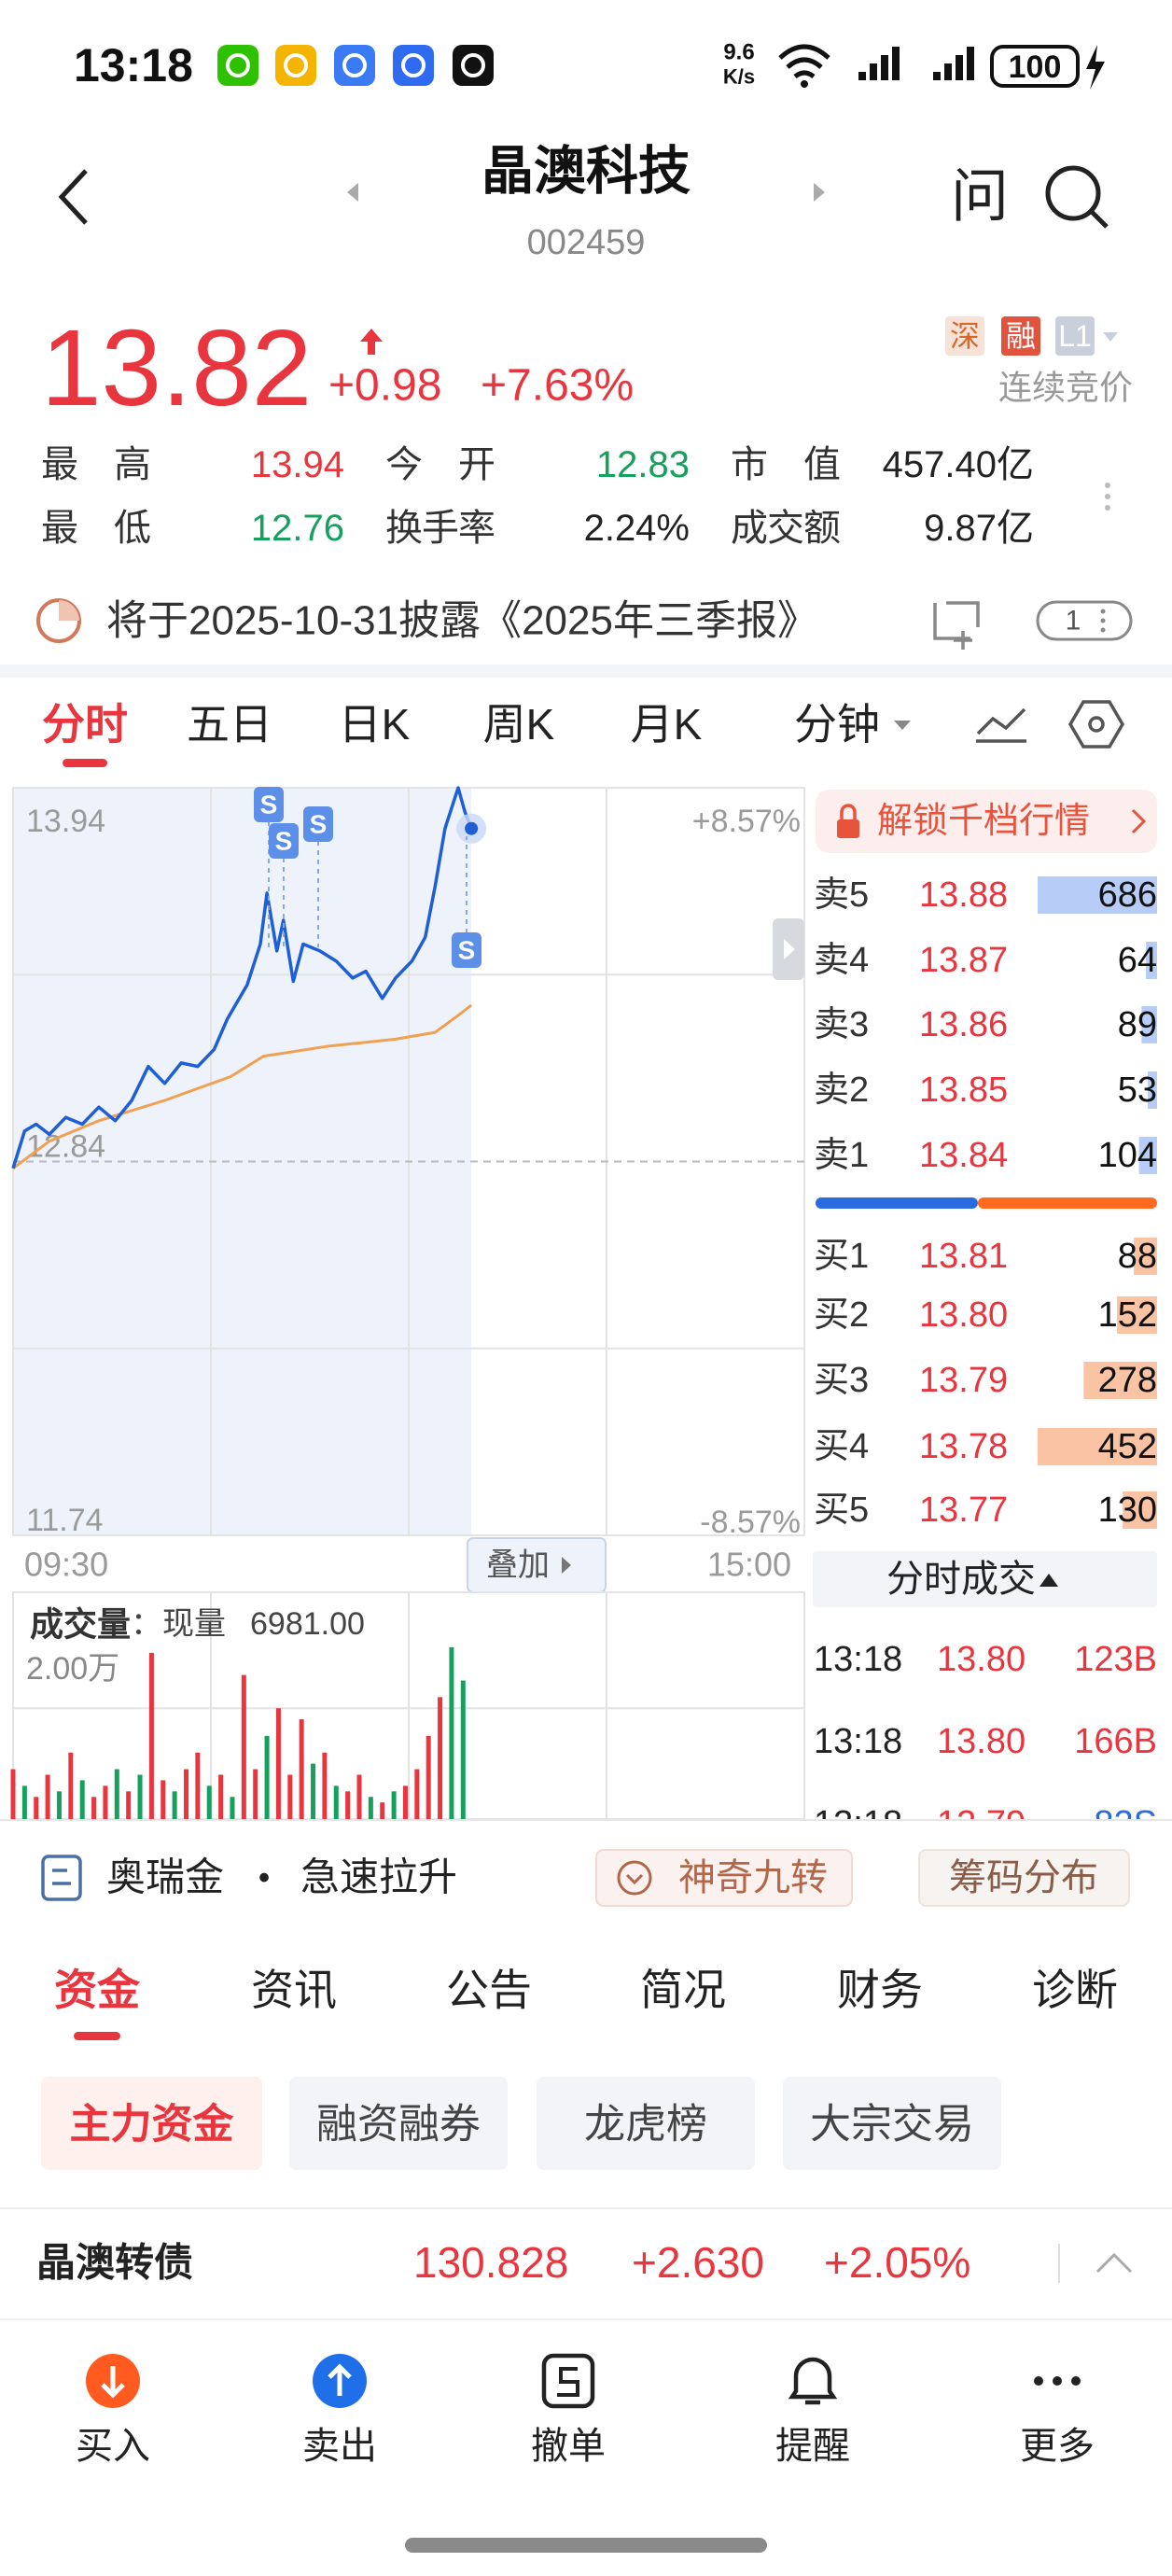  Describe the element at coordinates (472, 828) in the screenshot. I see `current-dot` at that location.